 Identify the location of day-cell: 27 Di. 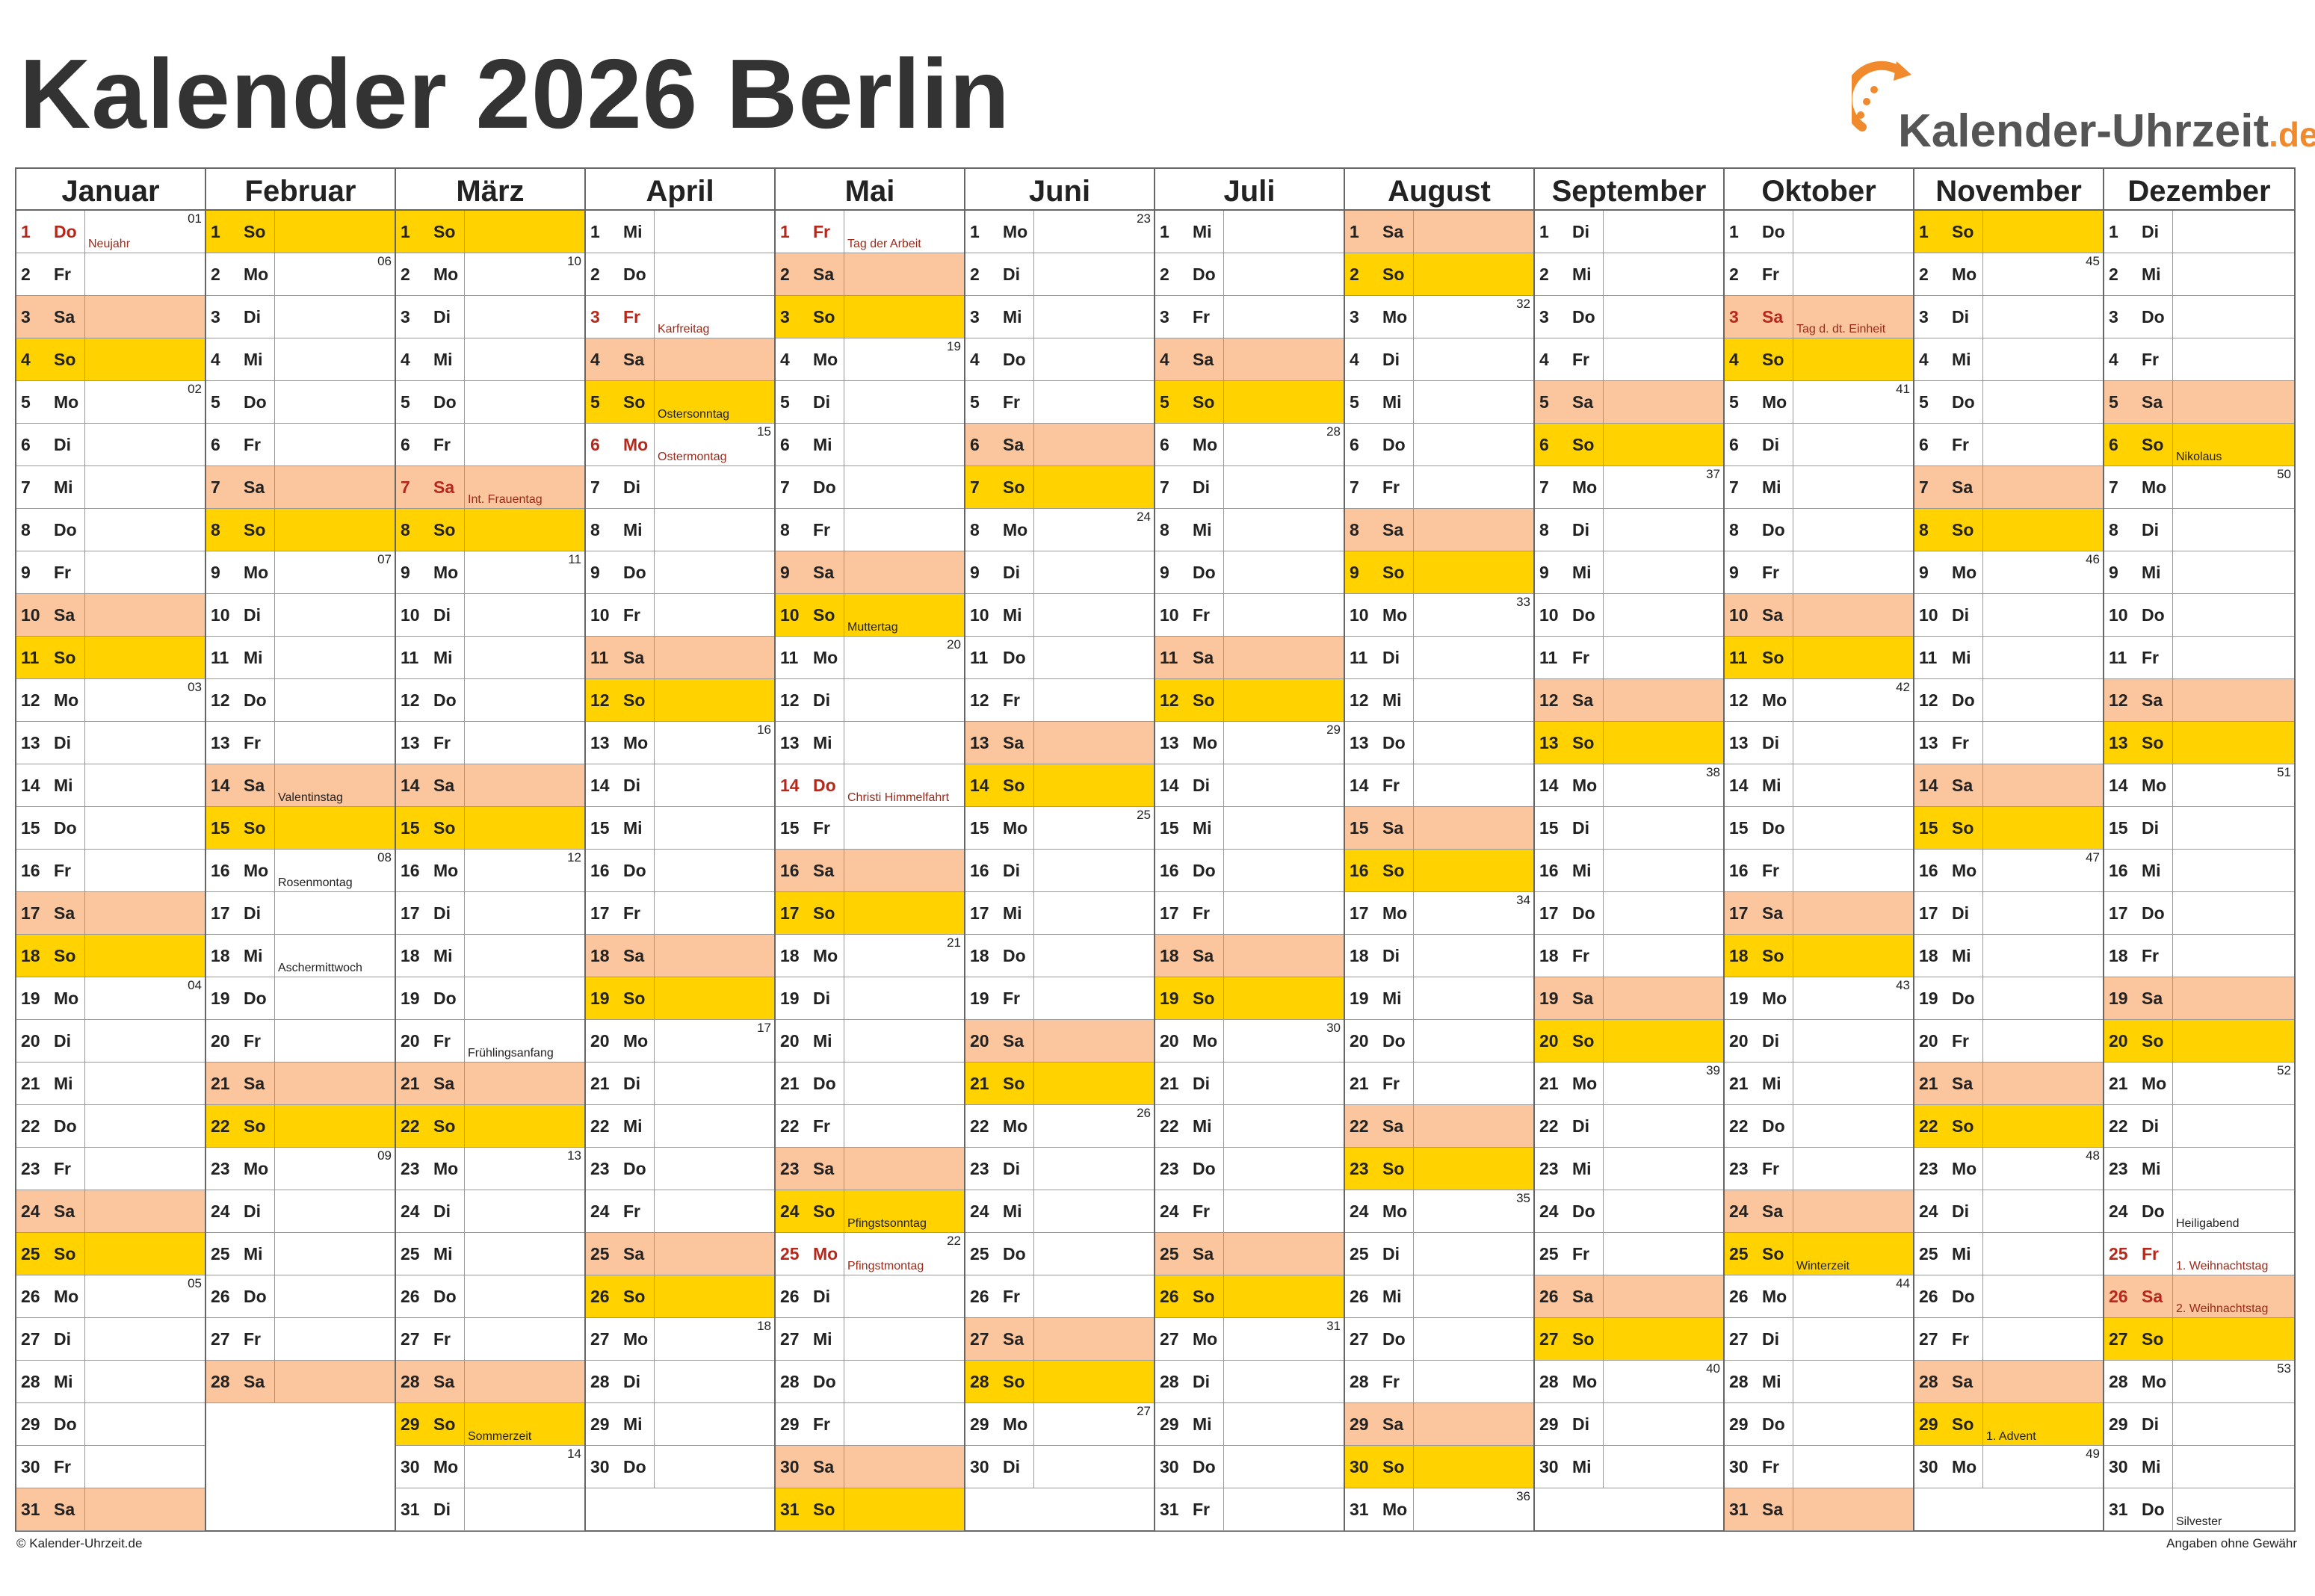
(110, 1340).